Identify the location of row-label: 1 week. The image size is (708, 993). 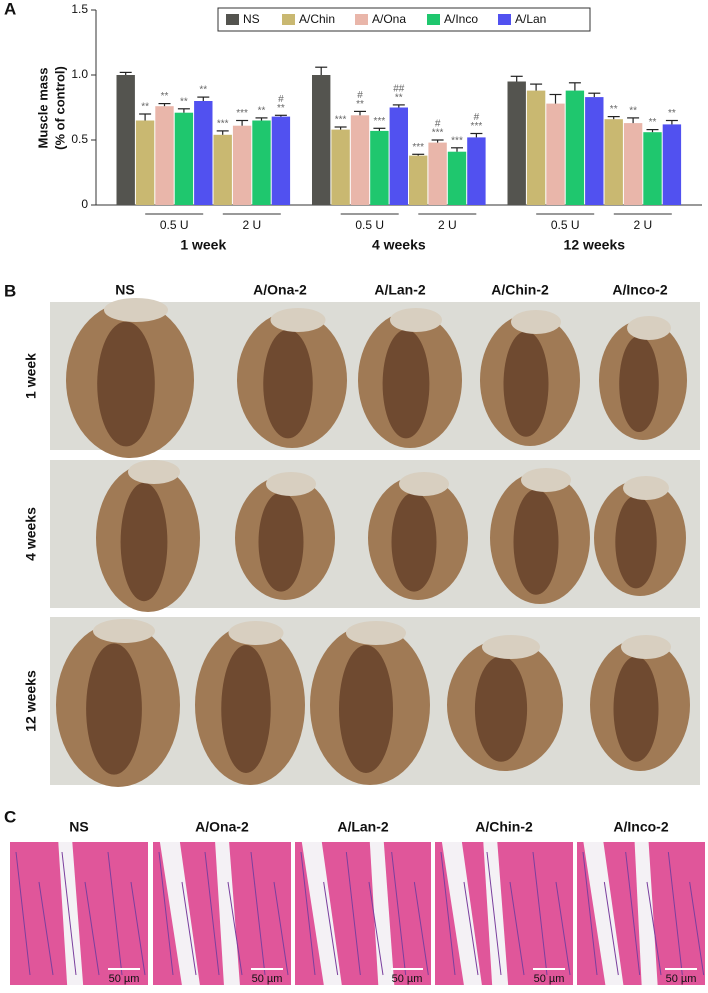
(31, 376).